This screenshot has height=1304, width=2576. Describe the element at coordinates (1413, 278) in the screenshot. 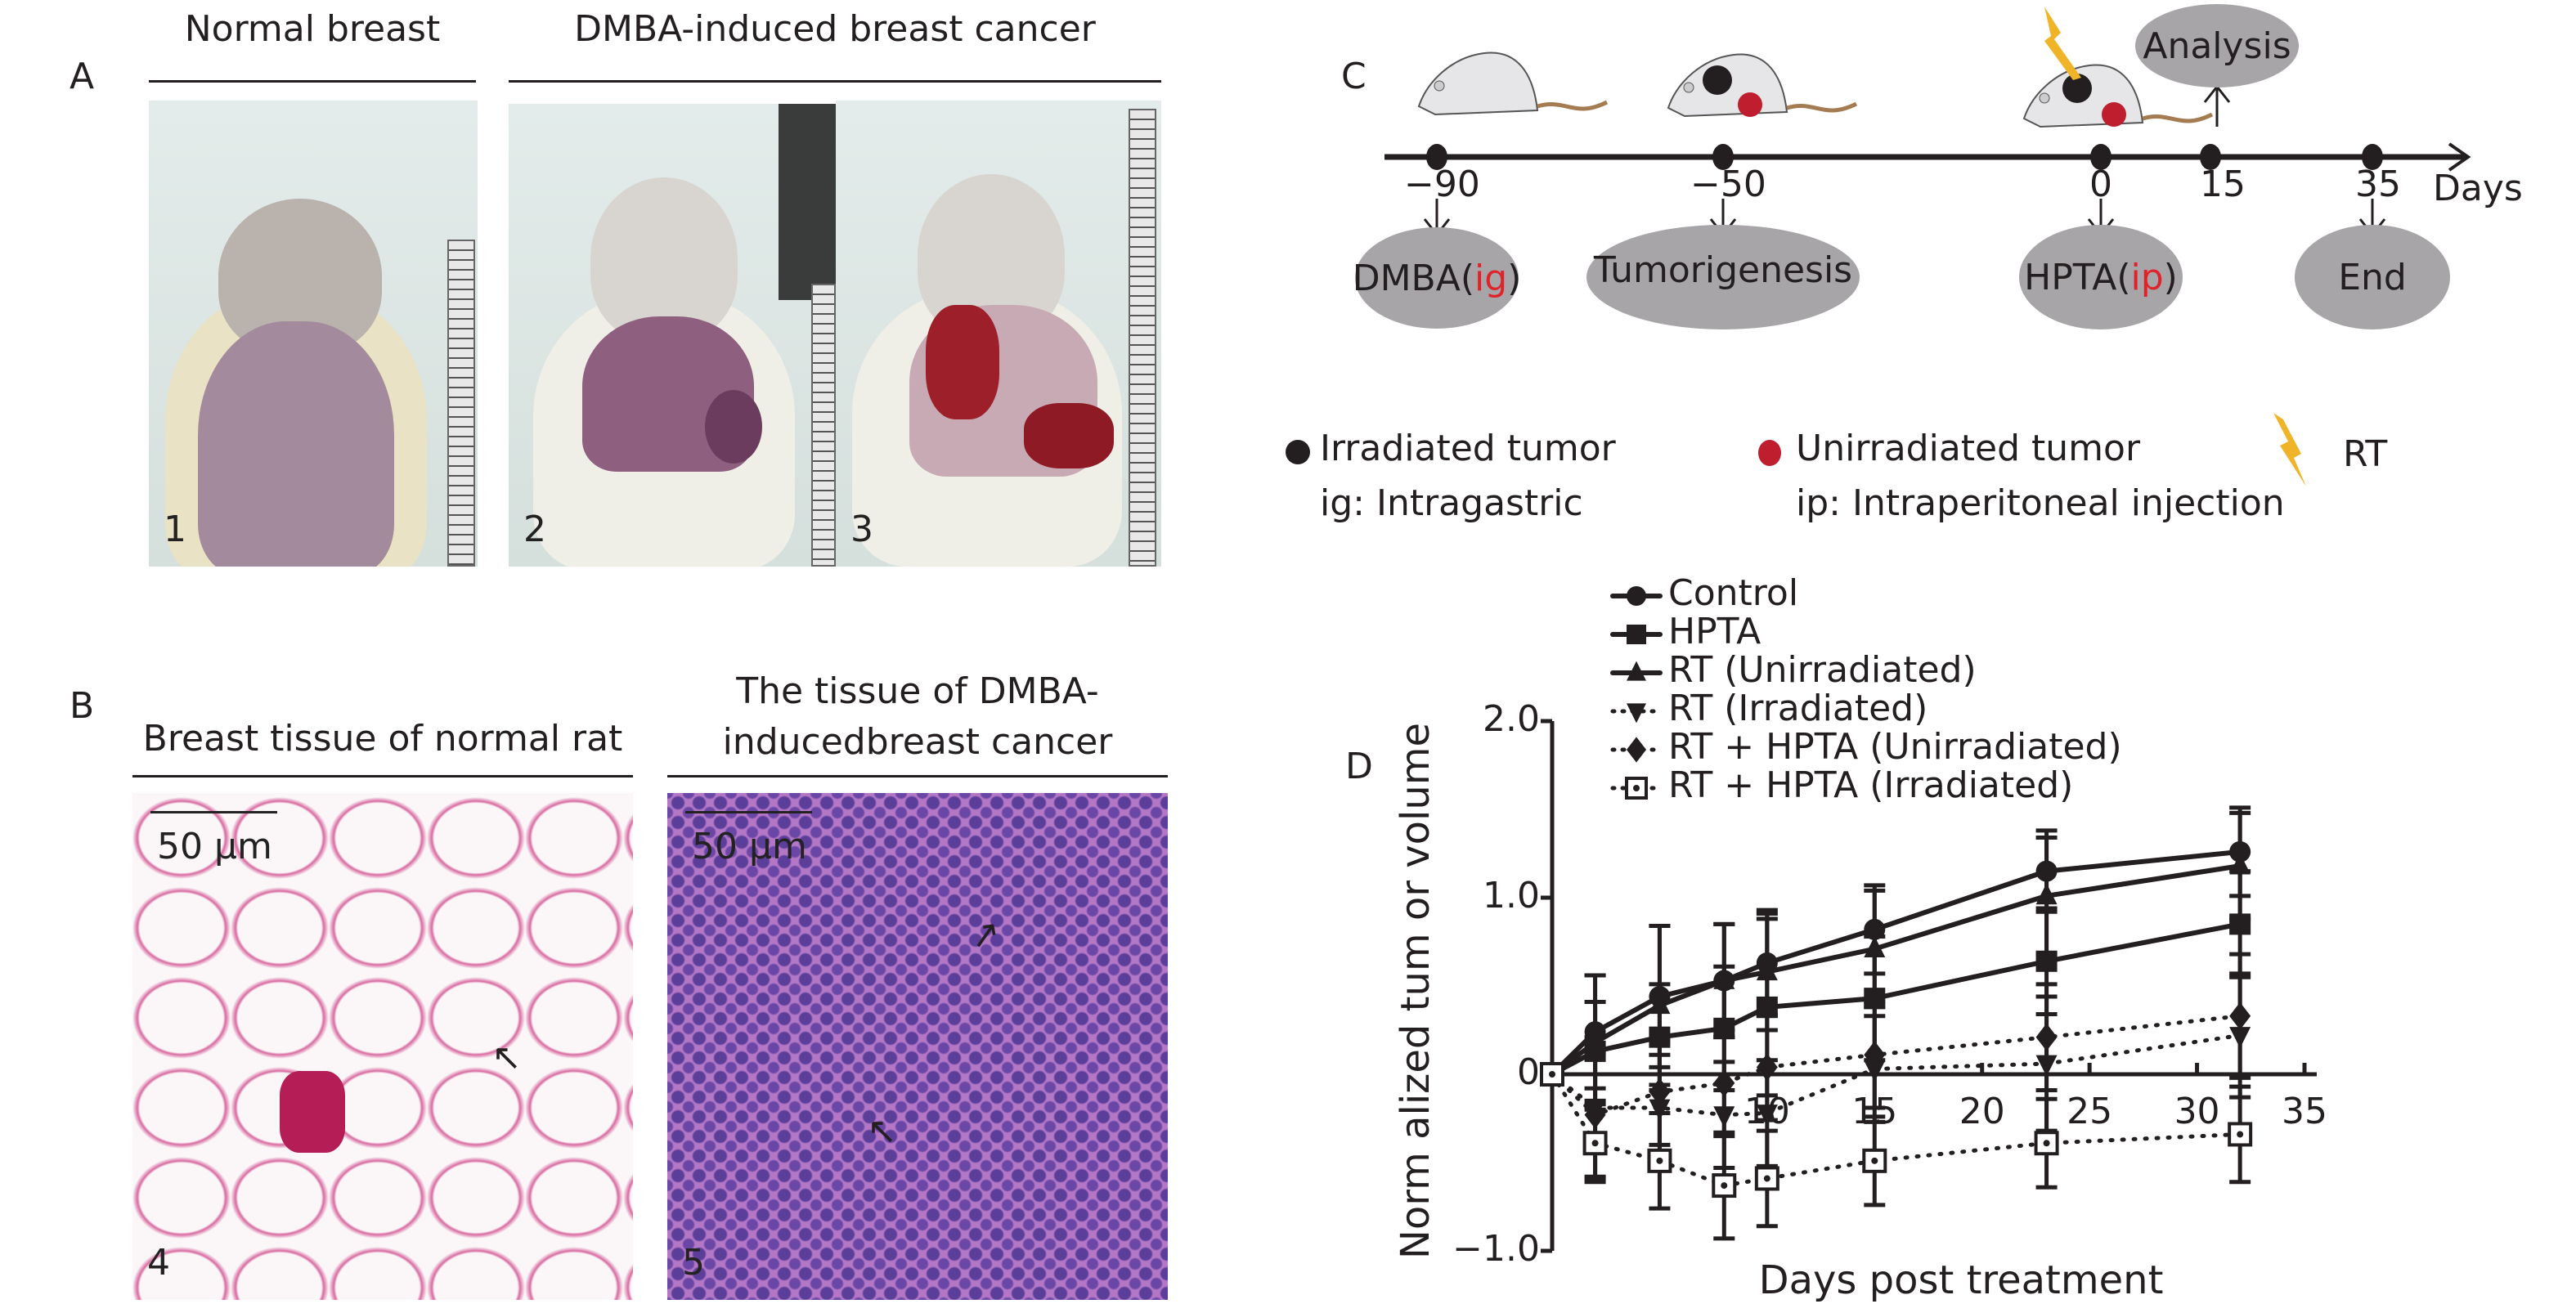

I see `event-label: DMBA(` at that location.